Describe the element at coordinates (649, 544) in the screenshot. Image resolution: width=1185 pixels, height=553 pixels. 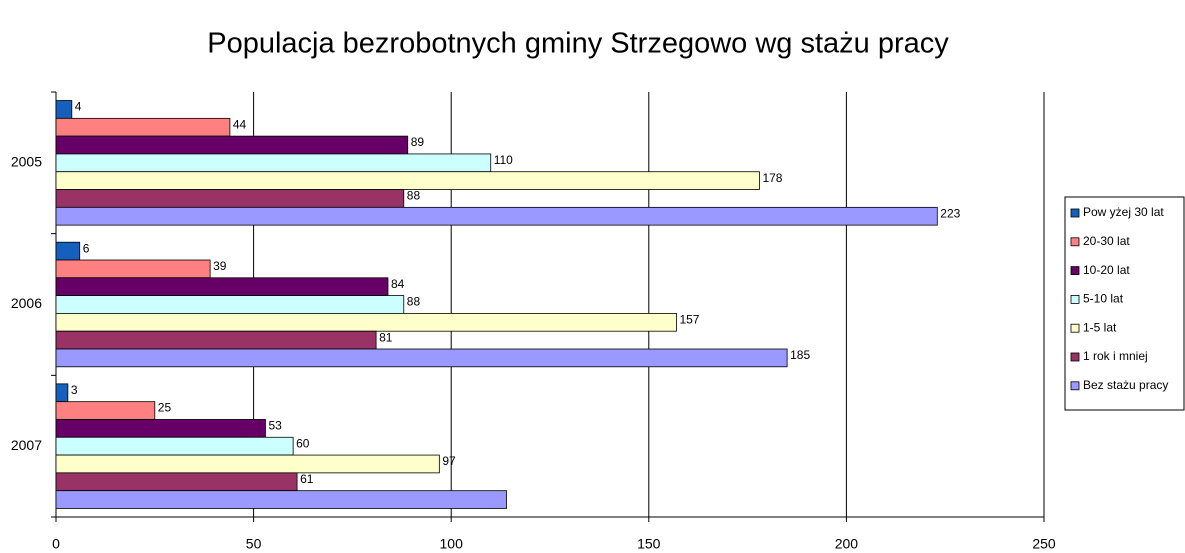
I see `x-tick-label: 150` at that location.